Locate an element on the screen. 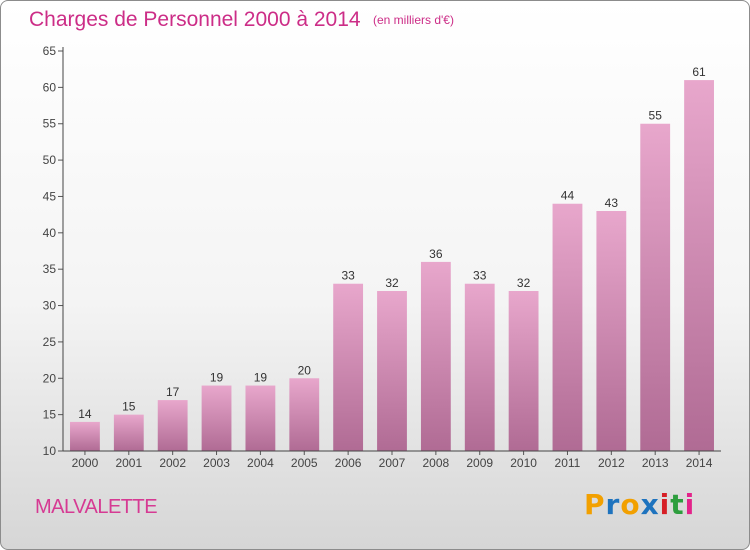  x-tick-label: 2000 is located at coordinates (85, 463).